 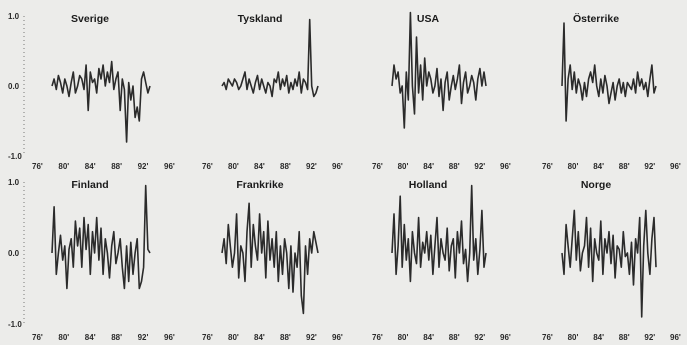 I want to click on panel-tyskland: Tyskland 76' 80' 84' 88' 92' 96', so click(x=272, y=92).